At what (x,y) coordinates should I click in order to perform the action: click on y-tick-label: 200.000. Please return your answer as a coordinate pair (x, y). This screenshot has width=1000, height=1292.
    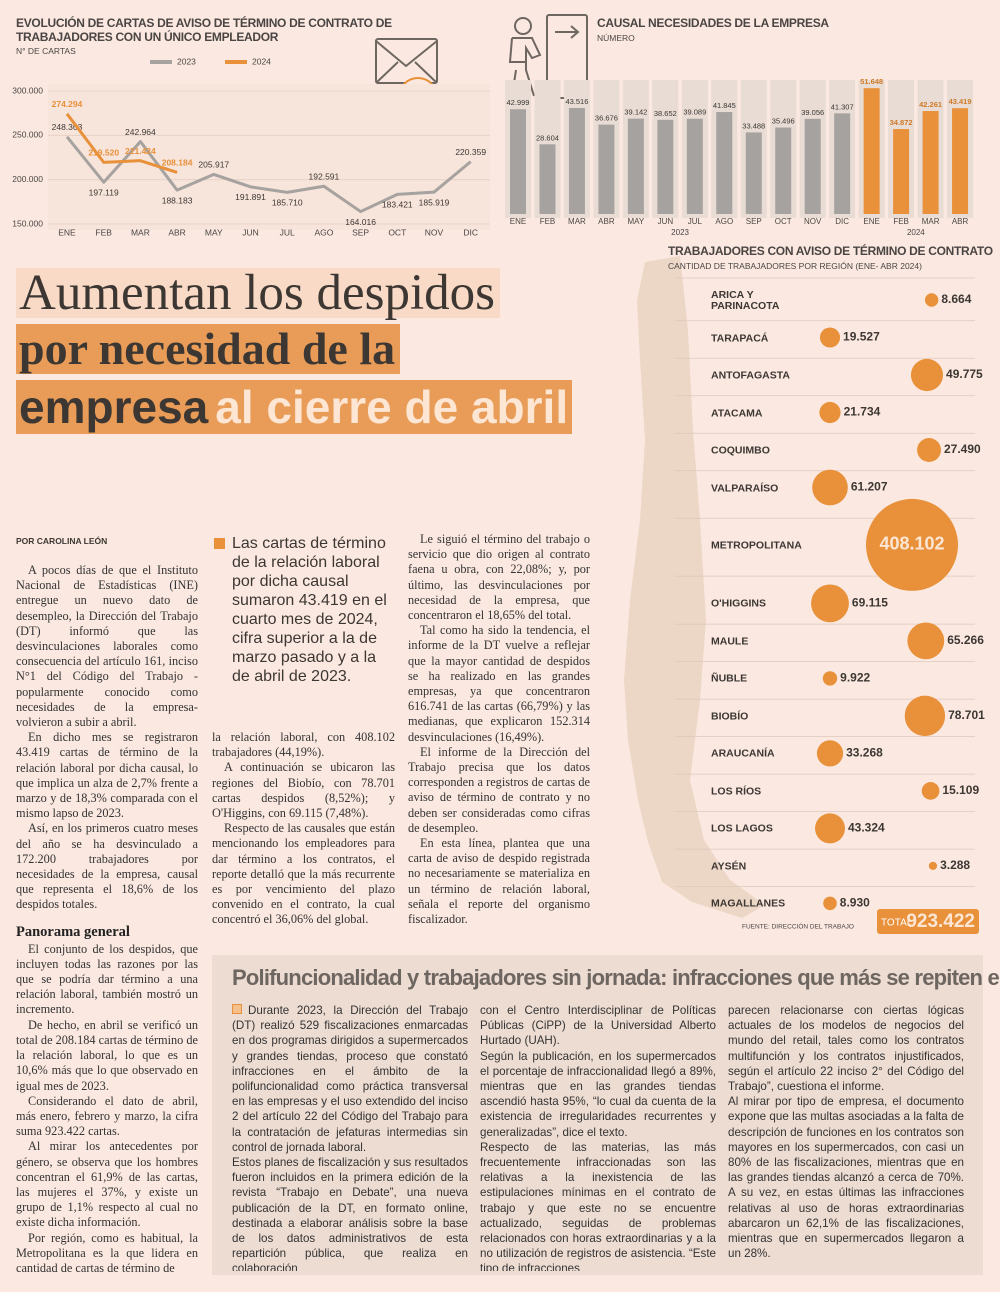
    Looking at the image, I should click on (27, 179).